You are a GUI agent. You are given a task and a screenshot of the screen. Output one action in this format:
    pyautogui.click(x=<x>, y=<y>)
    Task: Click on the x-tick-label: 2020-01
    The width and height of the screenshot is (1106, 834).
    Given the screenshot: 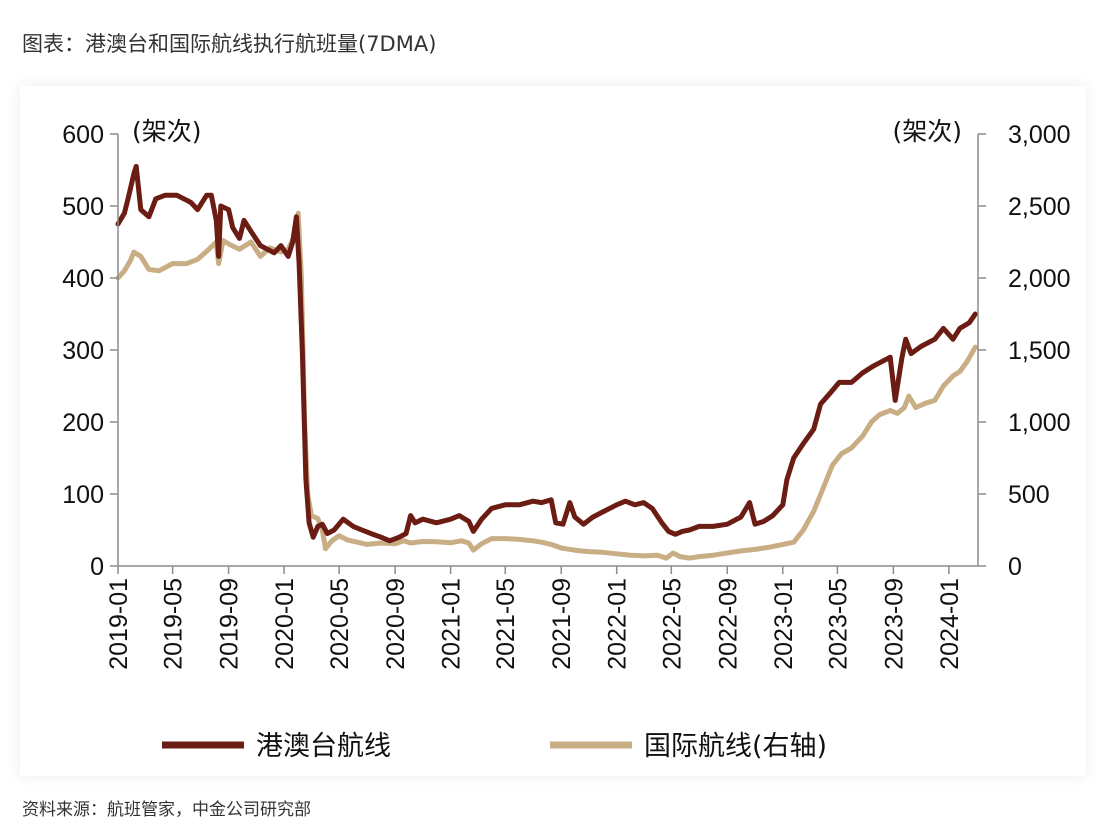 What is the action you would take?
    pyautogui.click(x=285, y=624)
    